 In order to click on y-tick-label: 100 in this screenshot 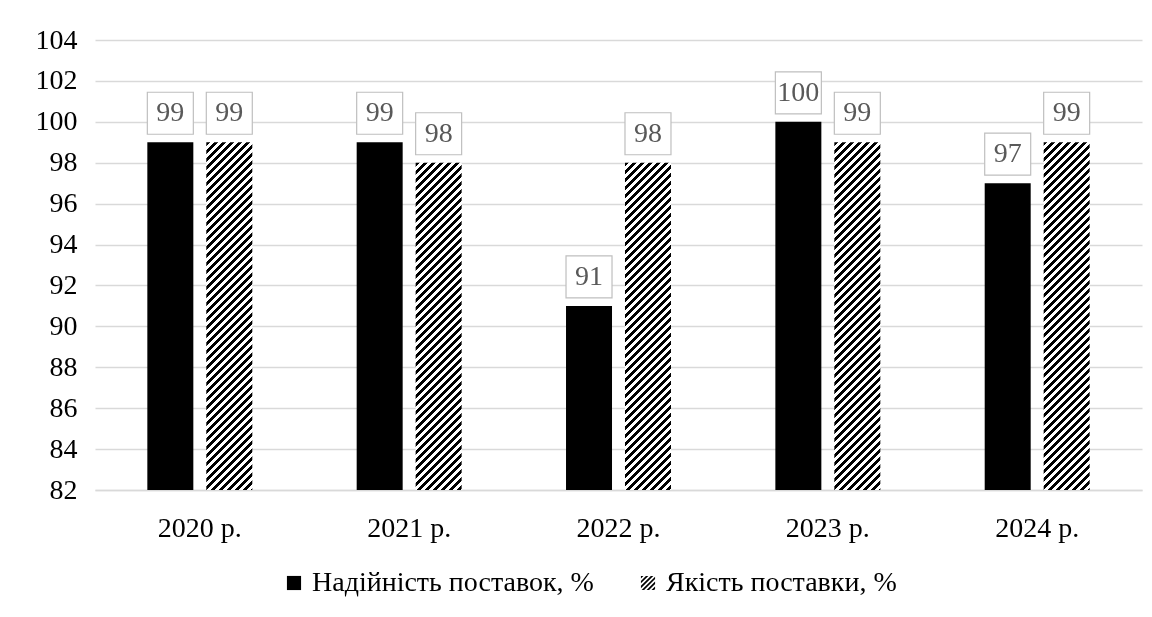, I will do `click(56, 121)`.